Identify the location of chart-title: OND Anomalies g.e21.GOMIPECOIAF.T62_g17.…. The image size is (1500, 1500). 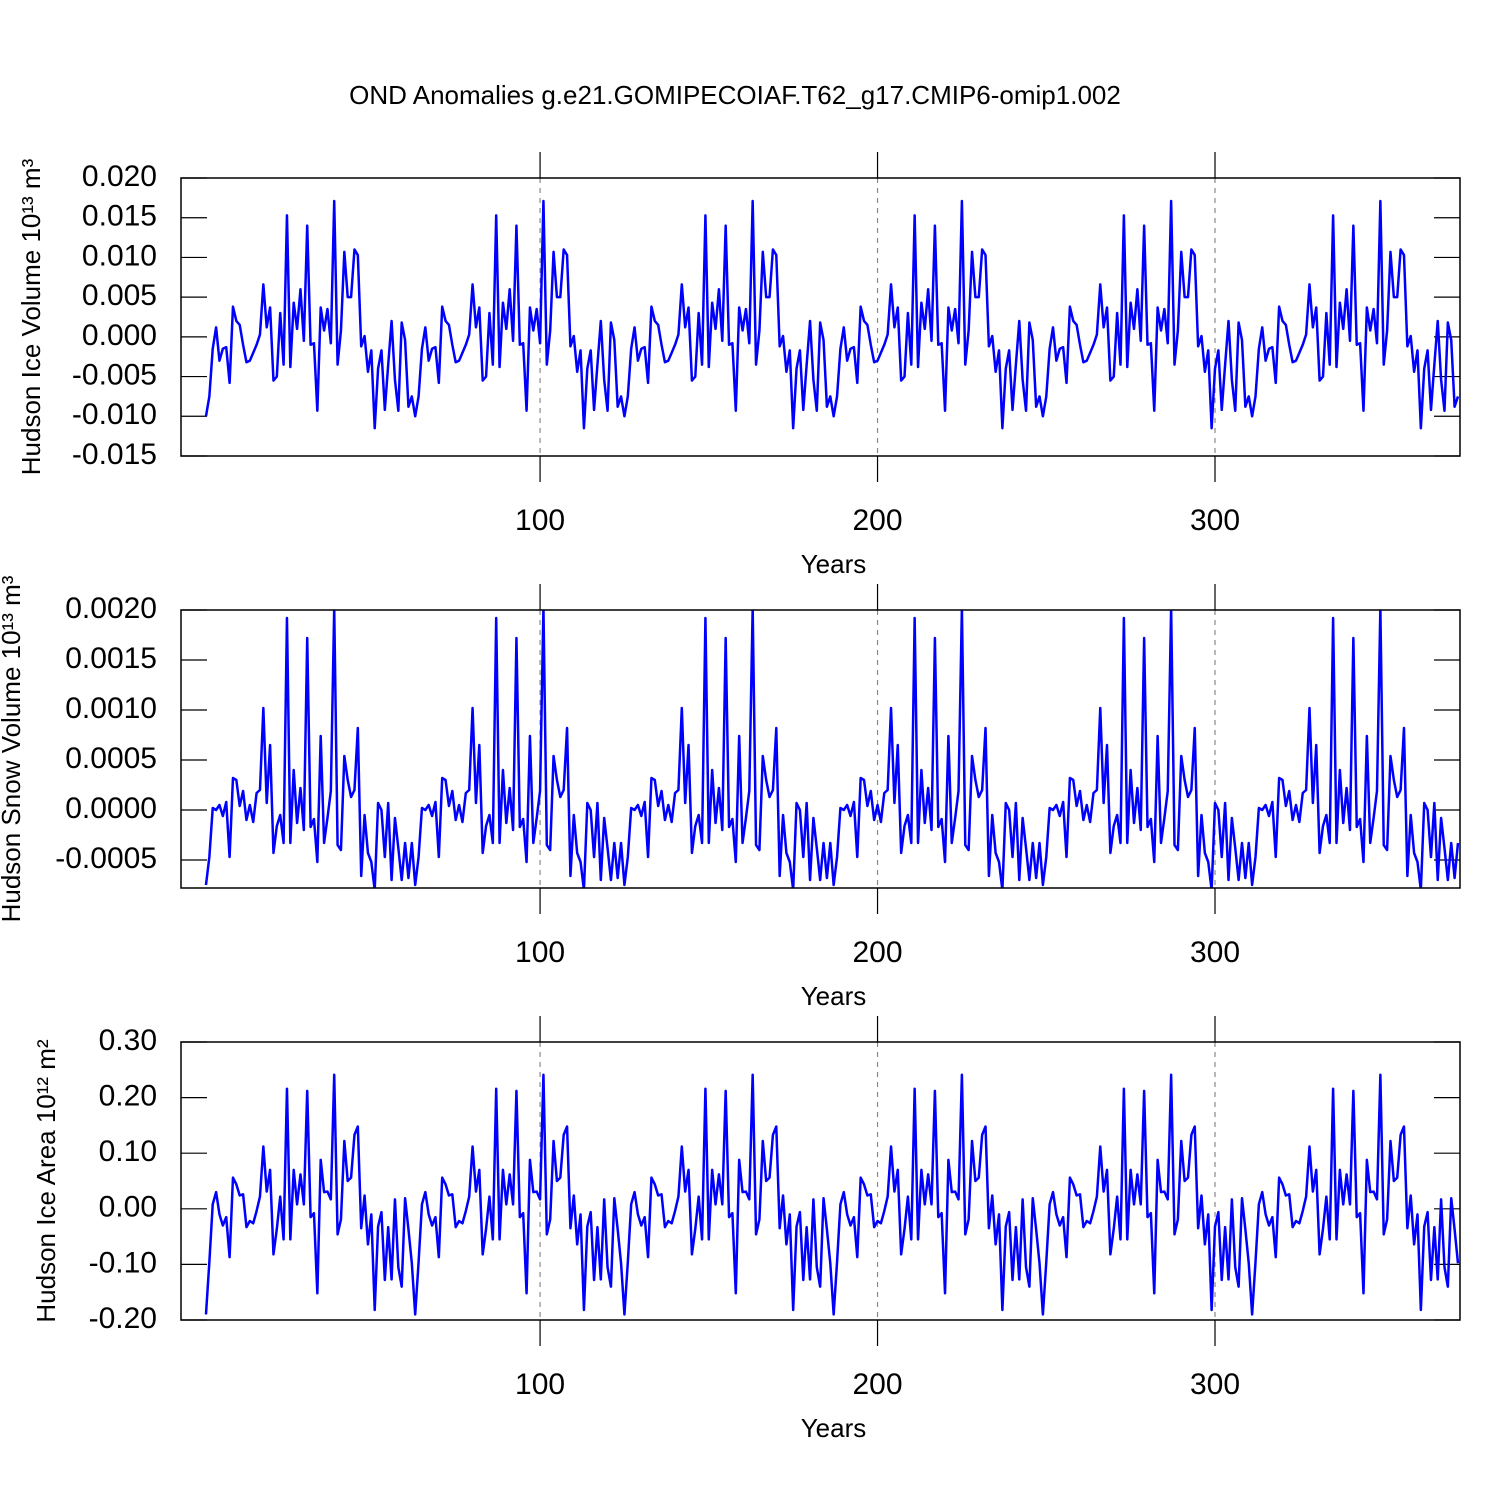
(735, 95).